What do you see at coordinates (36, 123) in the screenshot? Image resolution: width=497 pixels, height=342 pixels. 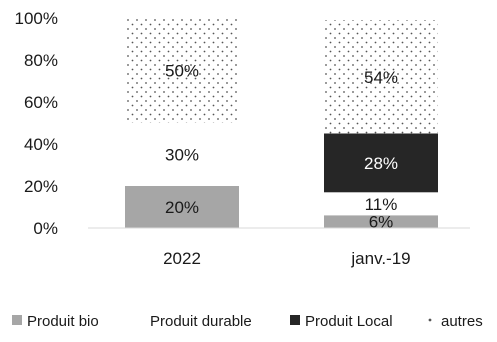 I see `y-axis: 0% 20% 40% 60% 80% 100%` at bounding box center [36, 123].